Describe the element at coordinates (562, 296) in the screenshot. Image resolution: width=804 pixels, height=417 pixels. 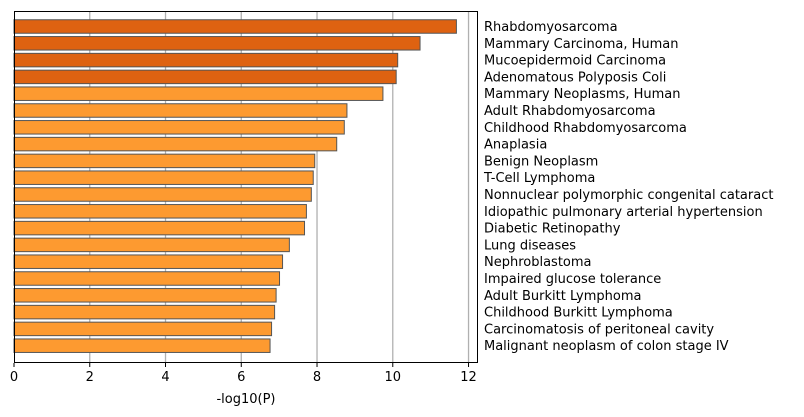
I see `category-label: Adult Burkitt Lymphoma` at that location.